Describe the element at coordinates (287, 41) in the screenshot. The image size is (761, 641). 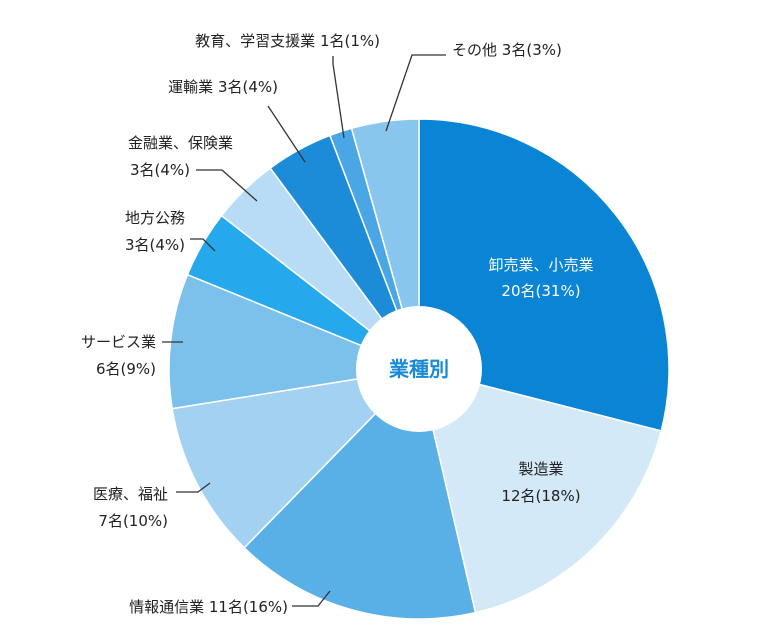
I see `label-education: 教育、学習支援業 1名(1%)` at that location.